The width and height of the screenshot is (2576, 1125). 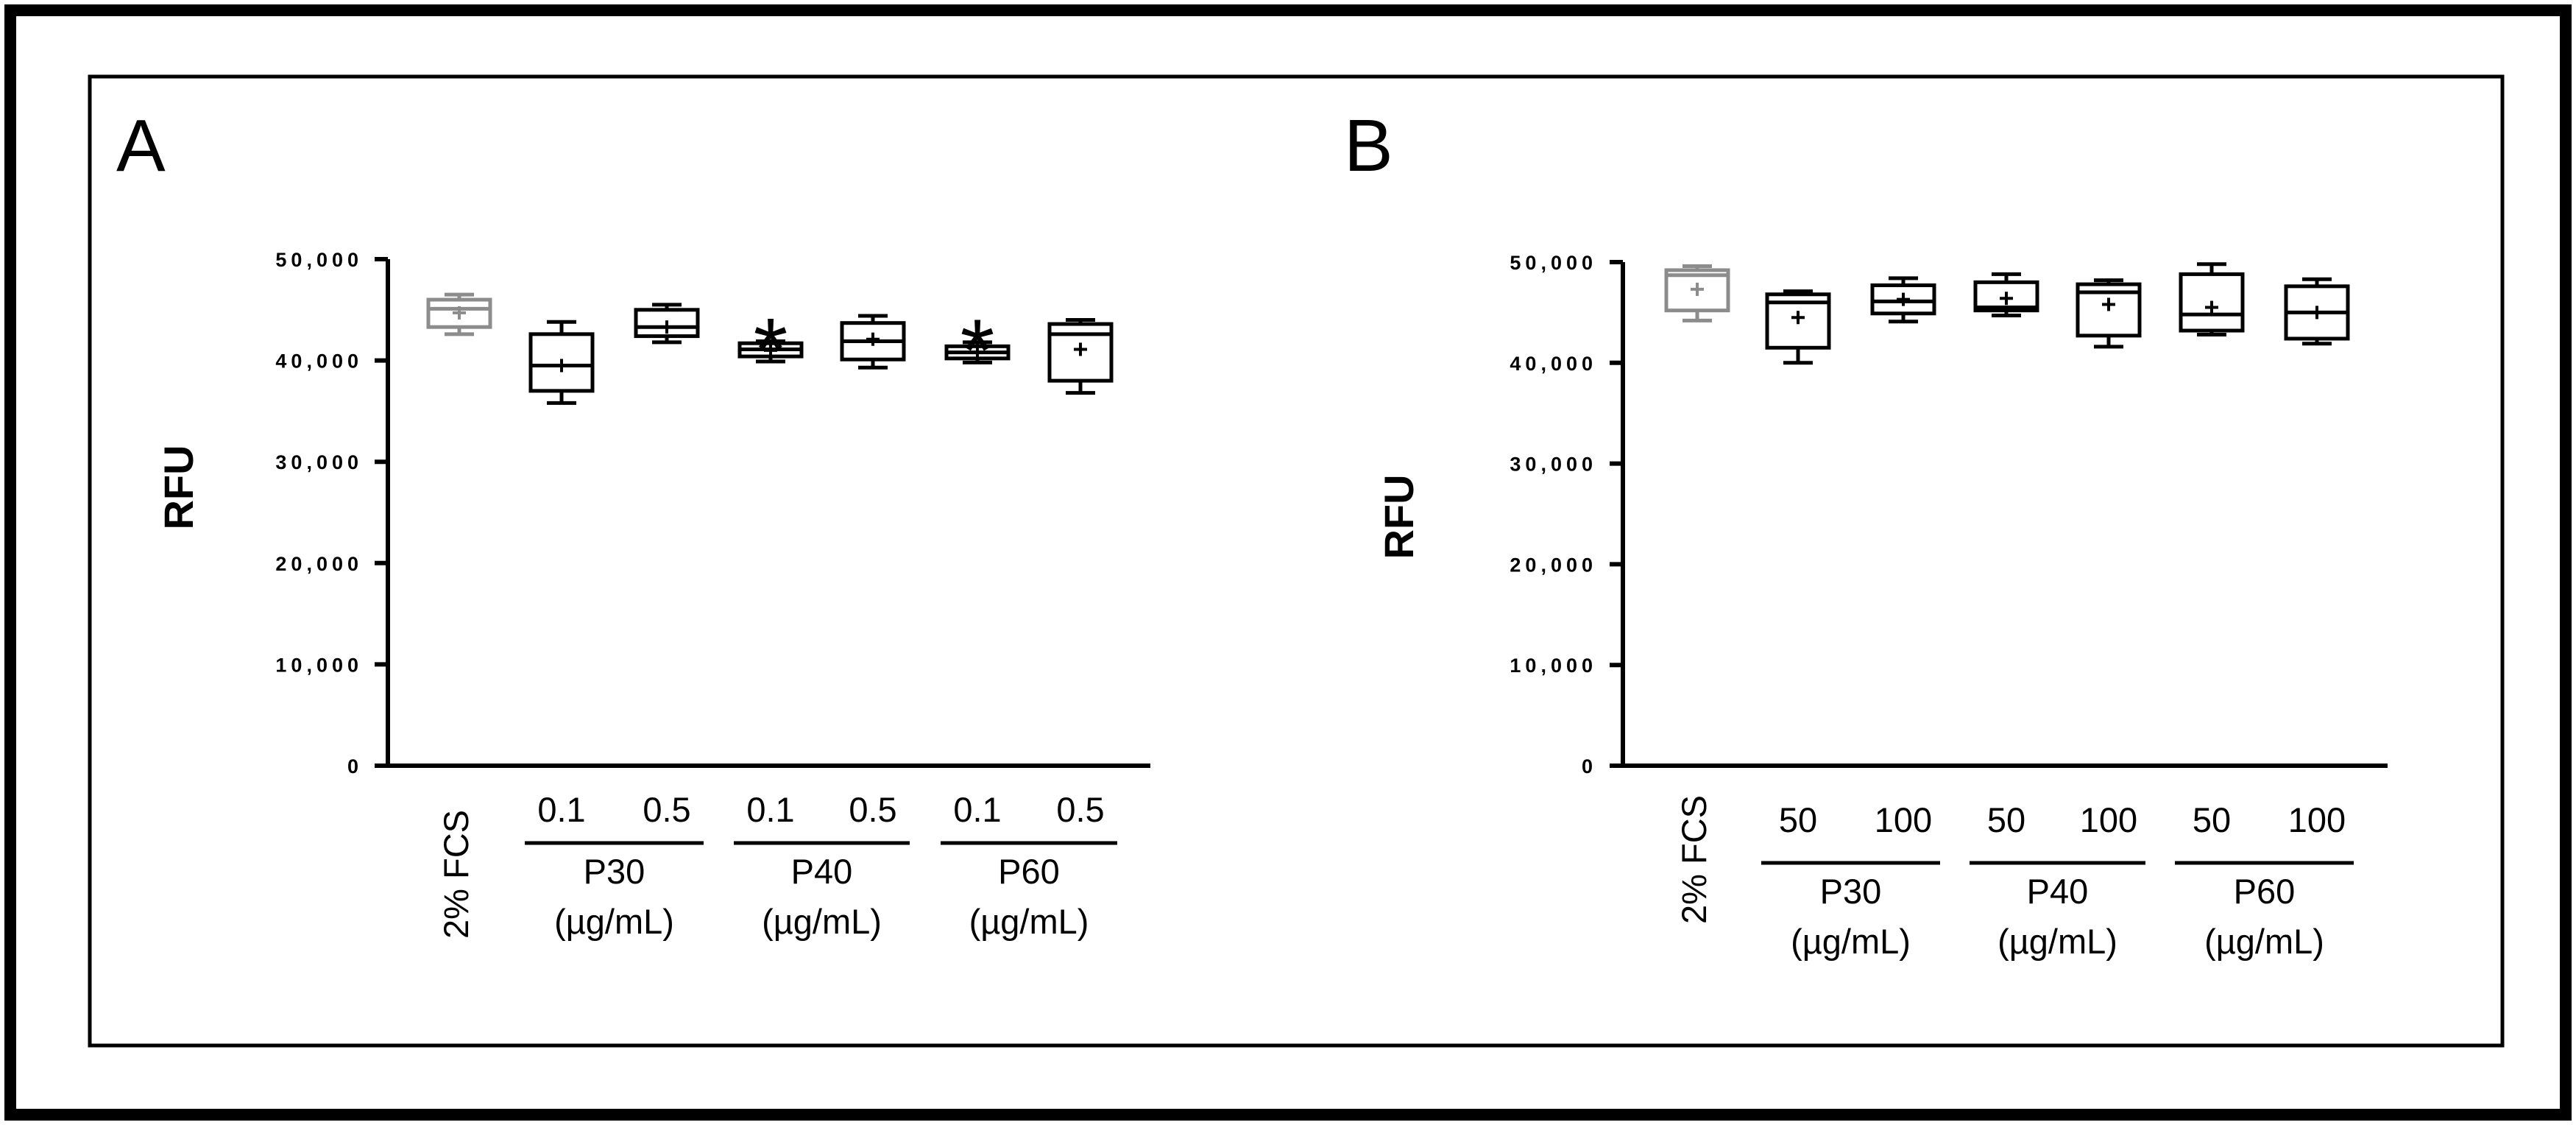 What do you see at coordinates (1368, 146) in the screenshot?
I see `panel-letter: B` at bounding box center [1368, 146].